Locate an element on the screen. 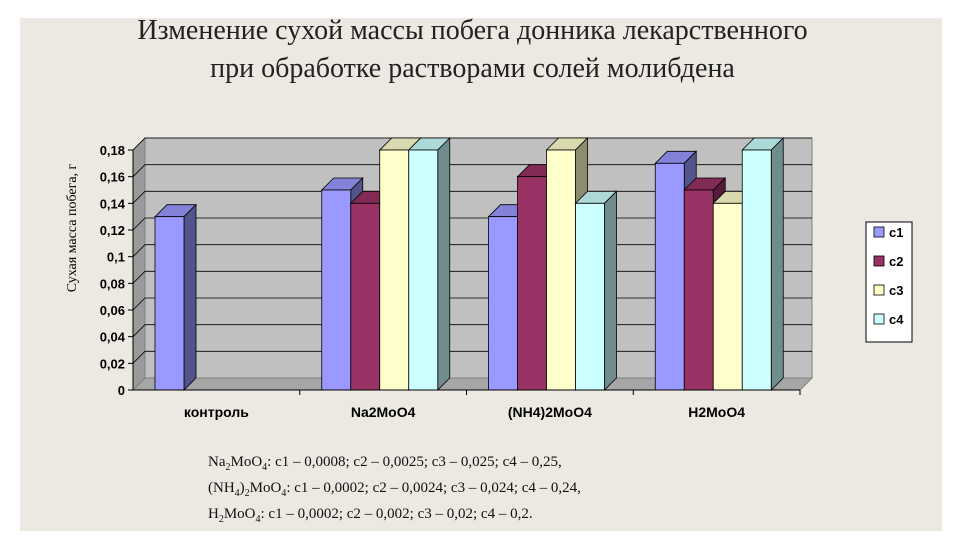  y-tick-label: 0,12 is located at coordinates (112, 230).